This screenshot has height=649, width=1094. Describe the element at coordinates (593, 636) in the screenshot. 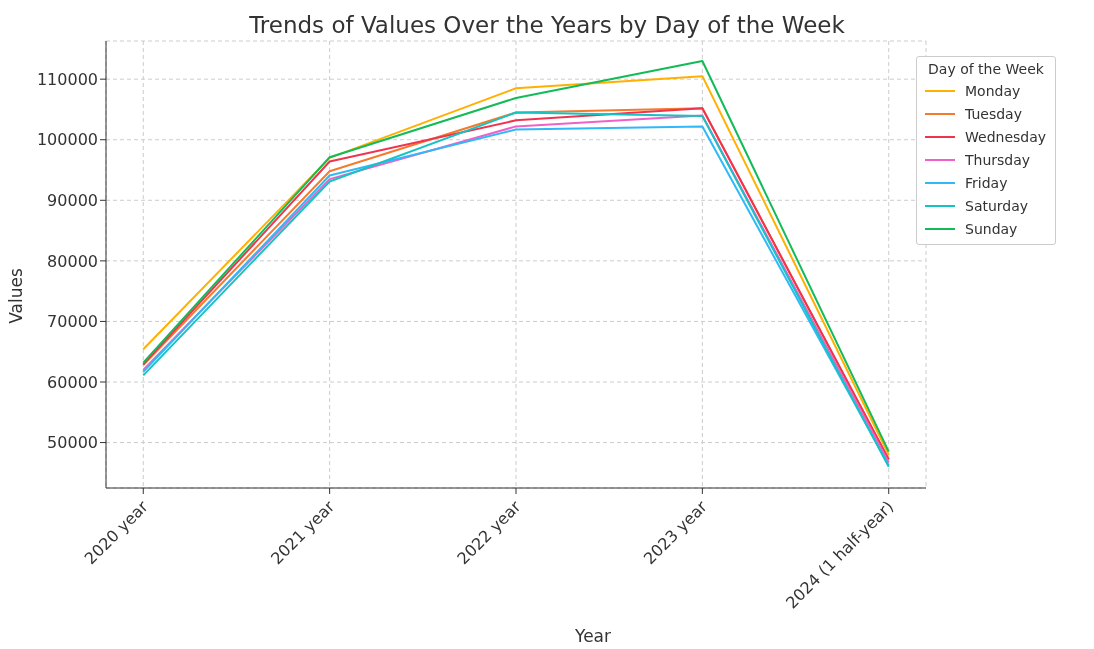

I see `x-axis-title: Year` at that location.